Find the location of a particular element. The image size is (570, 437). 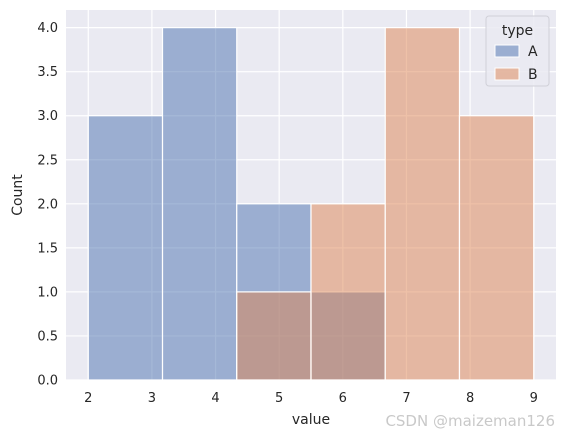

x-tick-label: 9 is located at coordinates (534, 398).